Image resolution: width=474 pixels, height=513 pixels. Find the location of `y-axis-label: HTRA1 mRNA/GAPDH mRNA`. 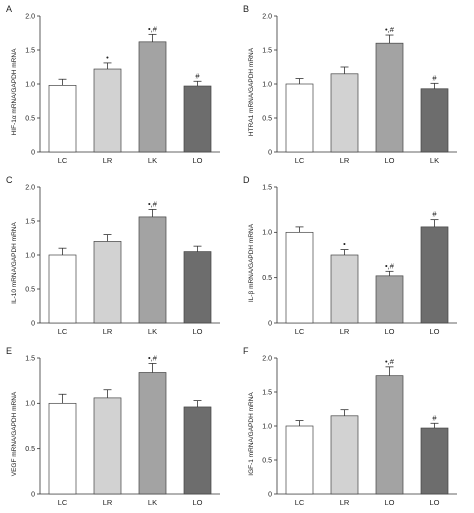

y-axis-label: HTRA1 mRNA/GAPDH mRNA is located at coordinates (251, 91).